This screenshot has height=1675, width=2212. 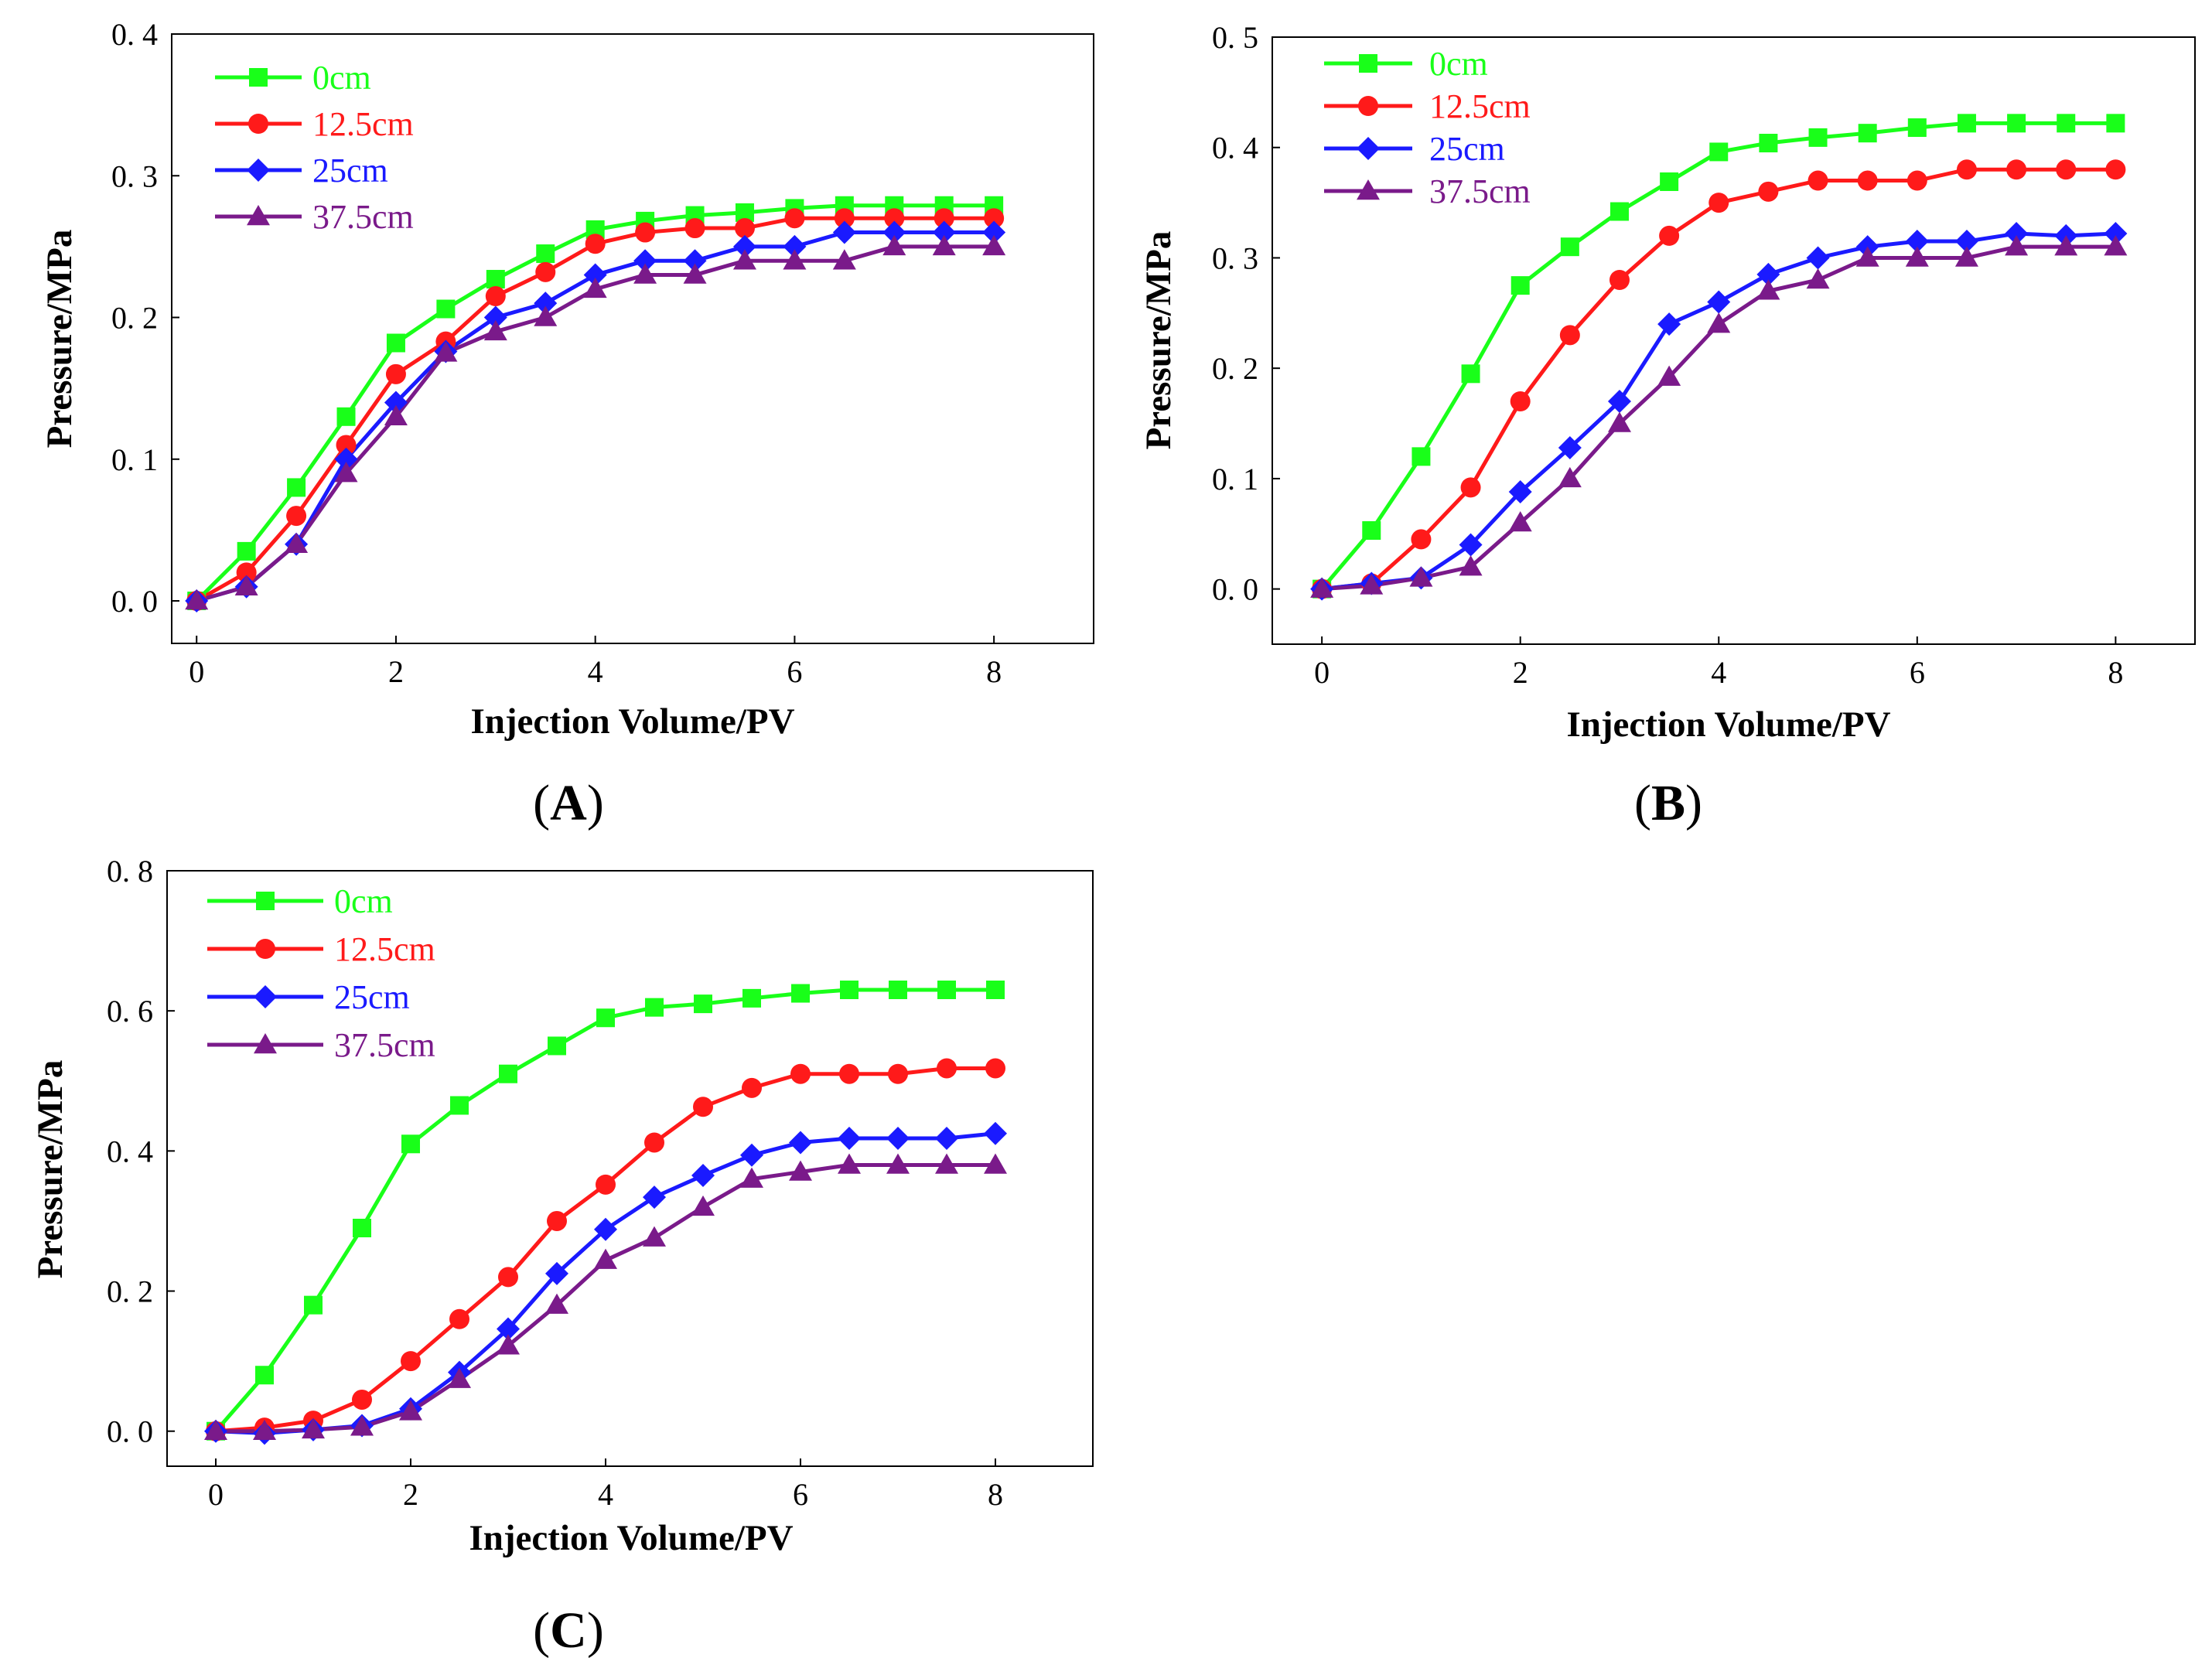 What do you see at coordinates (1235, 589) in the screenshot?
I see `y-tick-label-b-0: 0. 0` at bounding box center [1235, 589].